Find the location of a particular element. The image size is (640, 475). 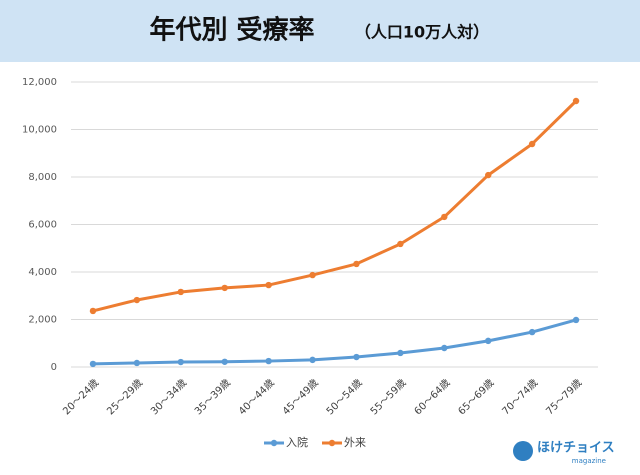

legend-label: 入院 is located at coordinates (297, 442).